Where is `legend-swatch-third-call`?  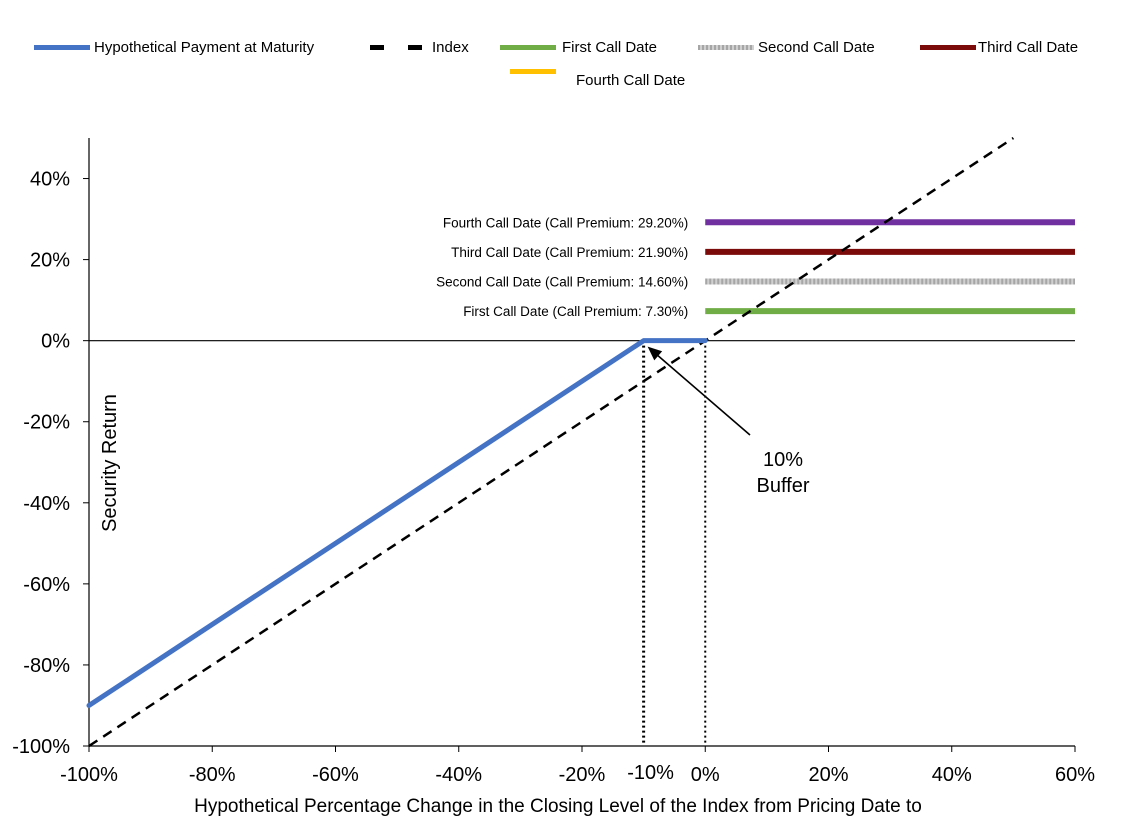
legend-swatch-third-call is located at coordinates (948, 47).